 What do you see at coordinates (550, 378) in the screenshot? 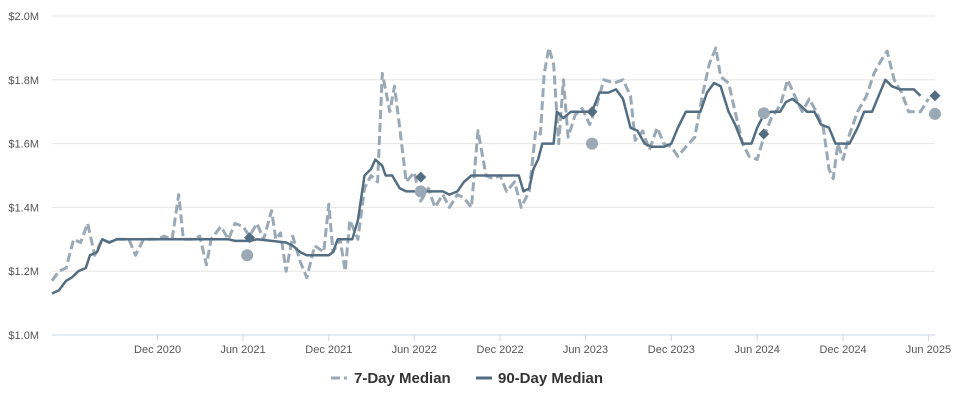
I see `legend-label-90-day: 90-Day Median` at bounding box center [550, 378].